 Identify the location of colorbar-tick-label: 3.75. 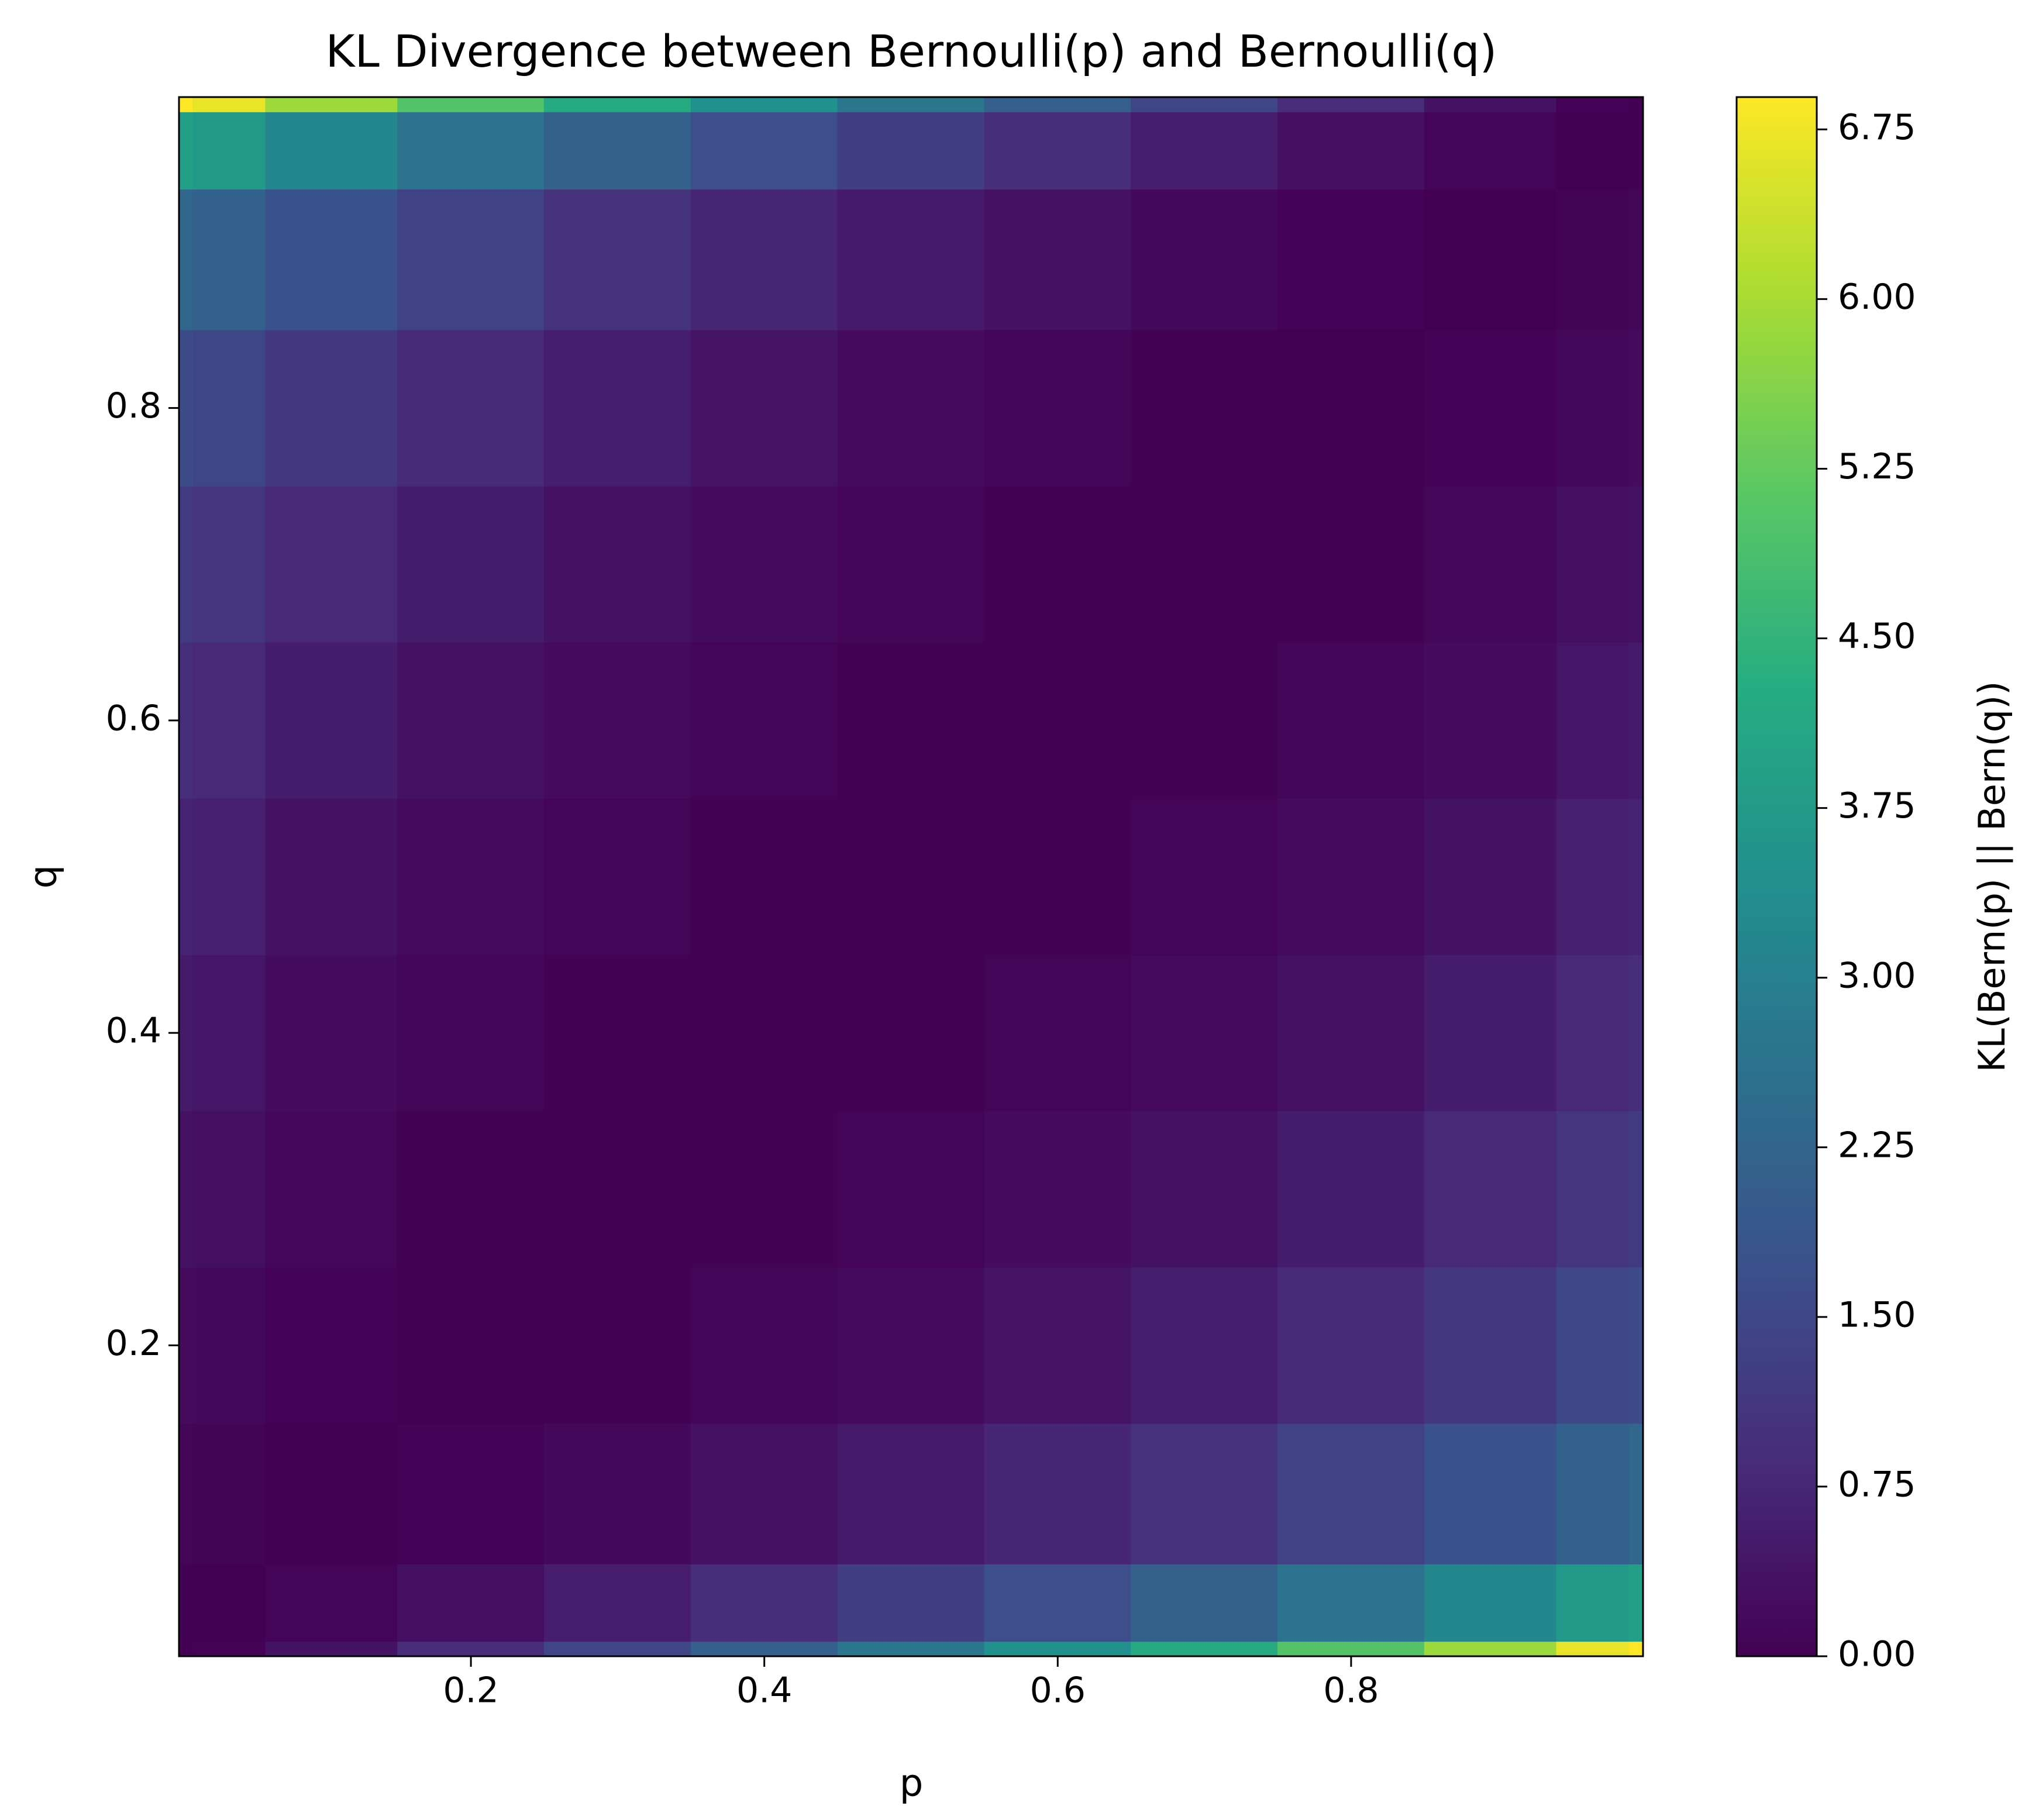
(1877, 805).